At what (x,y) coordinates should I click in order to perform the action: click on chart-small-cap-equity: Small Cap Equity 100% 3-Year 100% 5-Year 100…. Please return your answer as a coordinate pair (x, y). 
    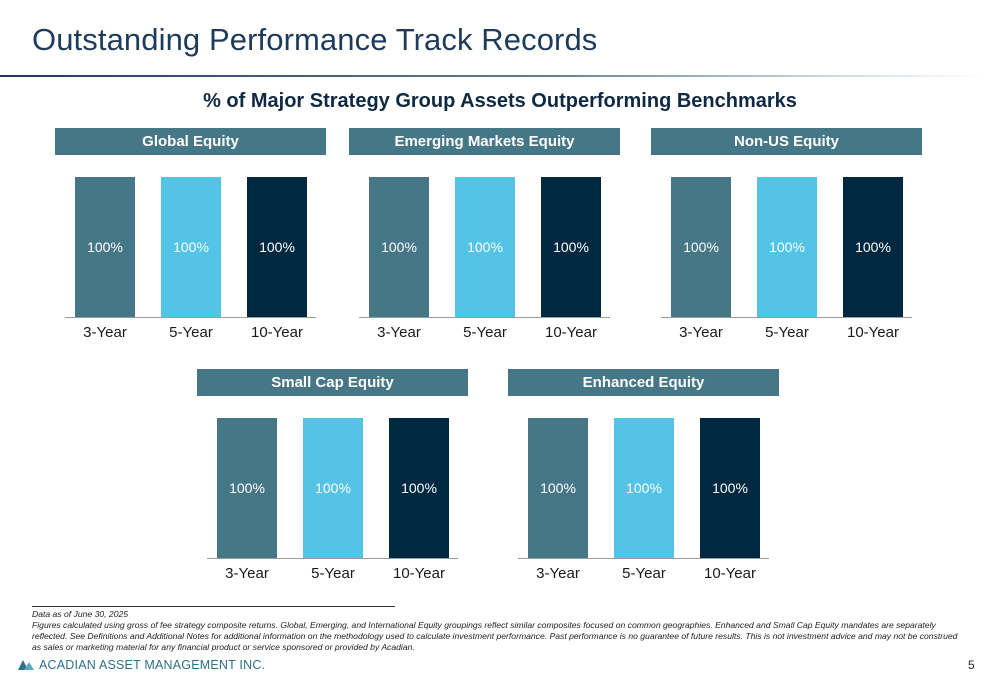
    Looking at the image, I should click on (332, 475).